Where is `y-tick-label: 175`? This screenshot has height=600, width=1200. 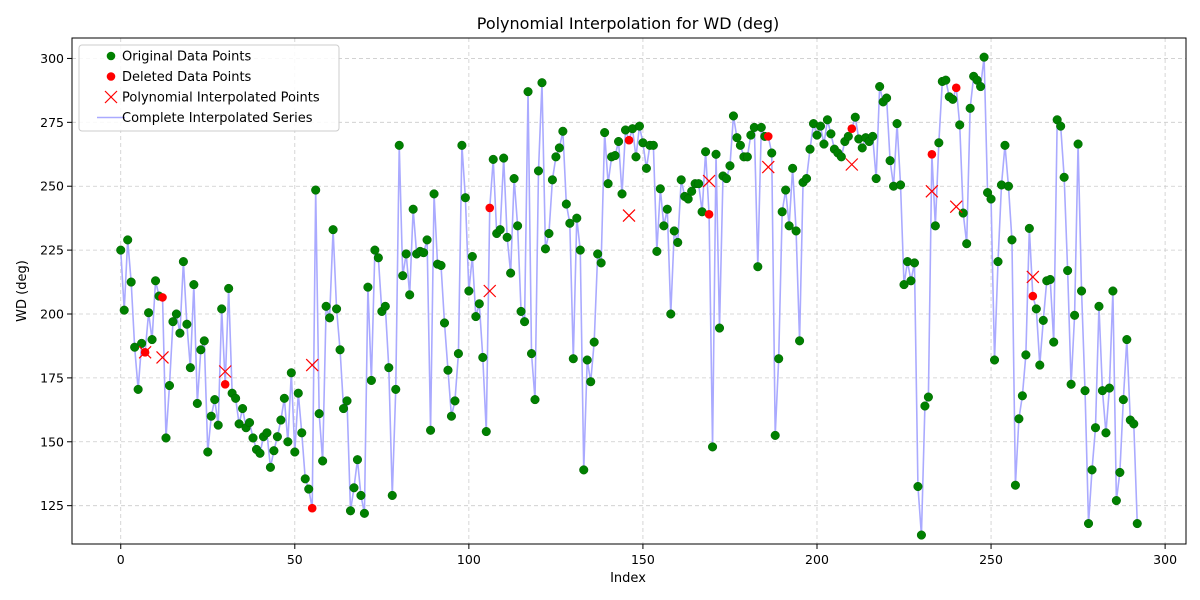 y-tick-label: 175 is located at coordinates (52, 377).